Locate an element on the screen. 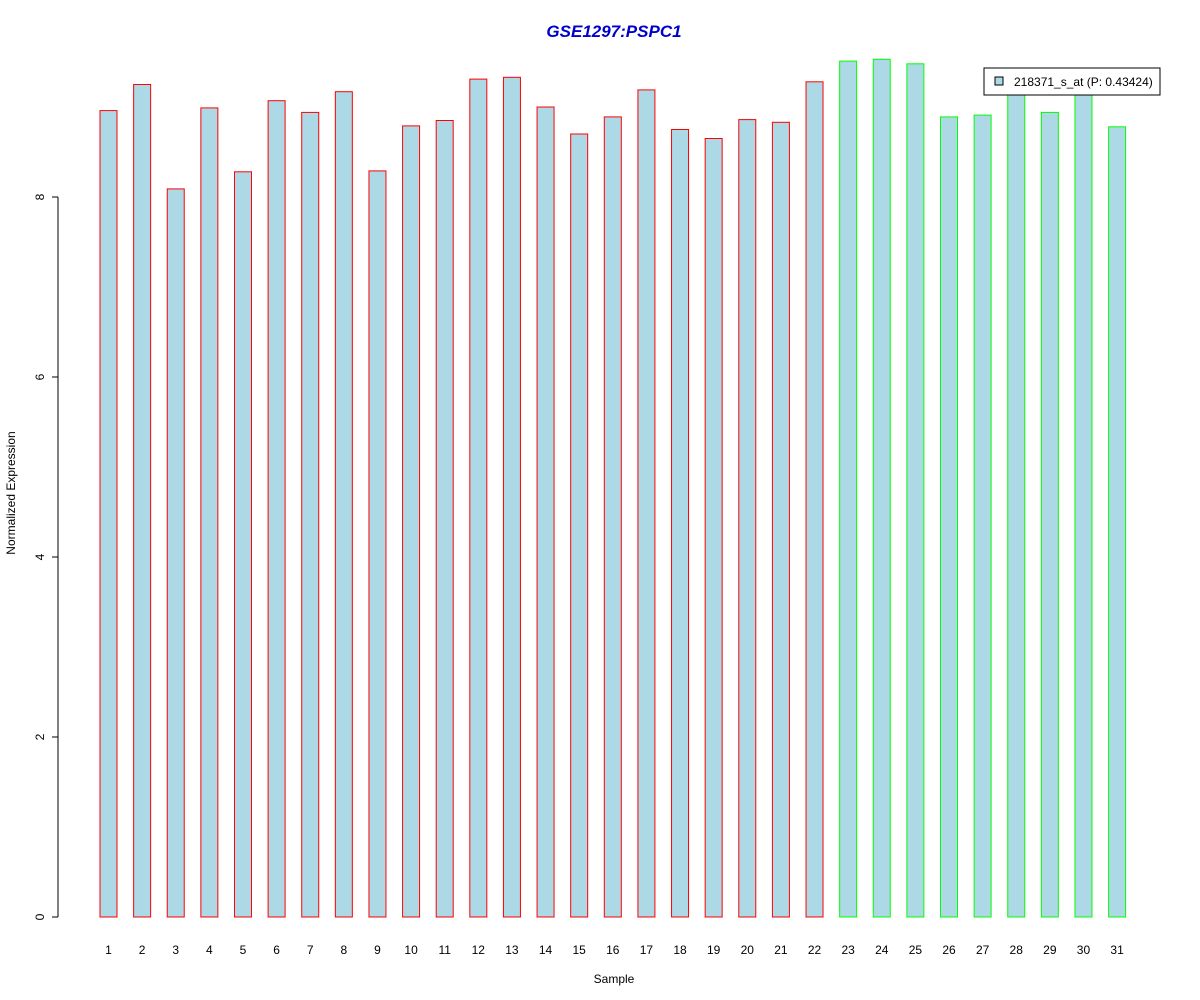 The width and height of the screenshot is (1200, 1000). x-tick-label: 9 is located at coordinates (377, 950).